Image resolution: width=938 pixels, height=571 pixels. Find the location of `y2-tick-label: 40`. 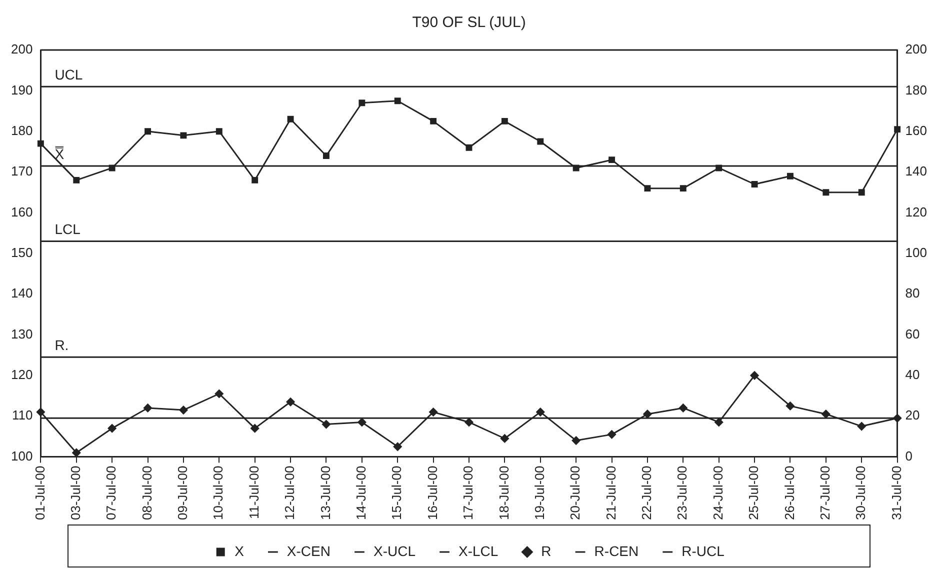

y2-tick-label: 40 is located at coordinates (912, 374).